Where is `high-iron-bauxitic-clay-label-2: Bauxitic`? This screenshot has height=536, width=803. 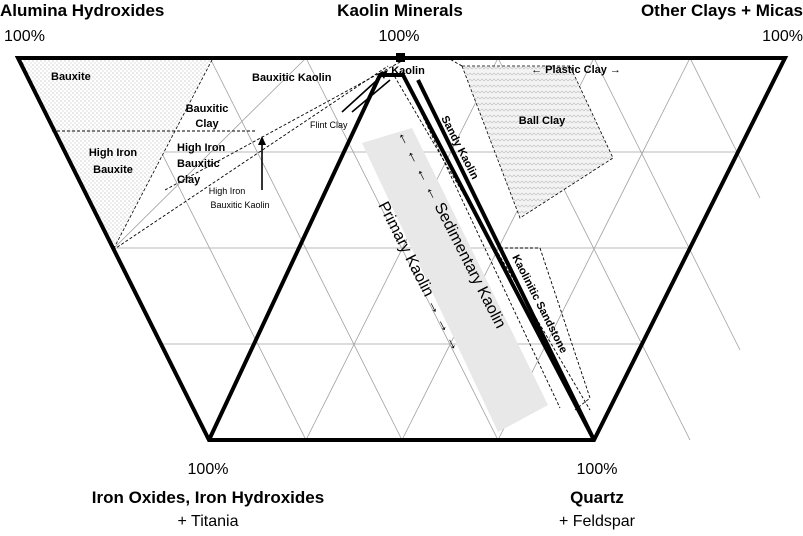
high-iron-bauxitic-clay-label-2: Bauxitic is located at coordinates (198, 164).